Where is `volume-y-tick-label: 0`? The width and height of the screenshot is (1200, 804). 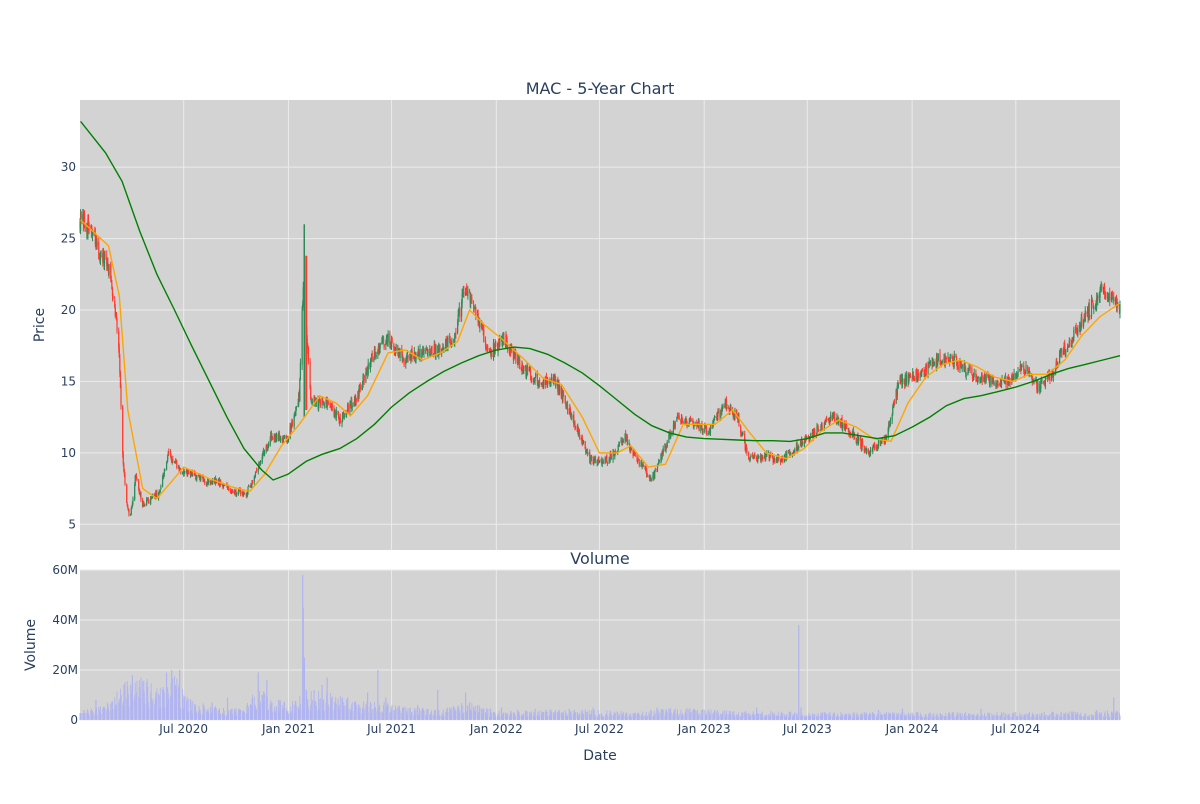
volume-y-tick-label: 0 is located at coordinates (74, 720).